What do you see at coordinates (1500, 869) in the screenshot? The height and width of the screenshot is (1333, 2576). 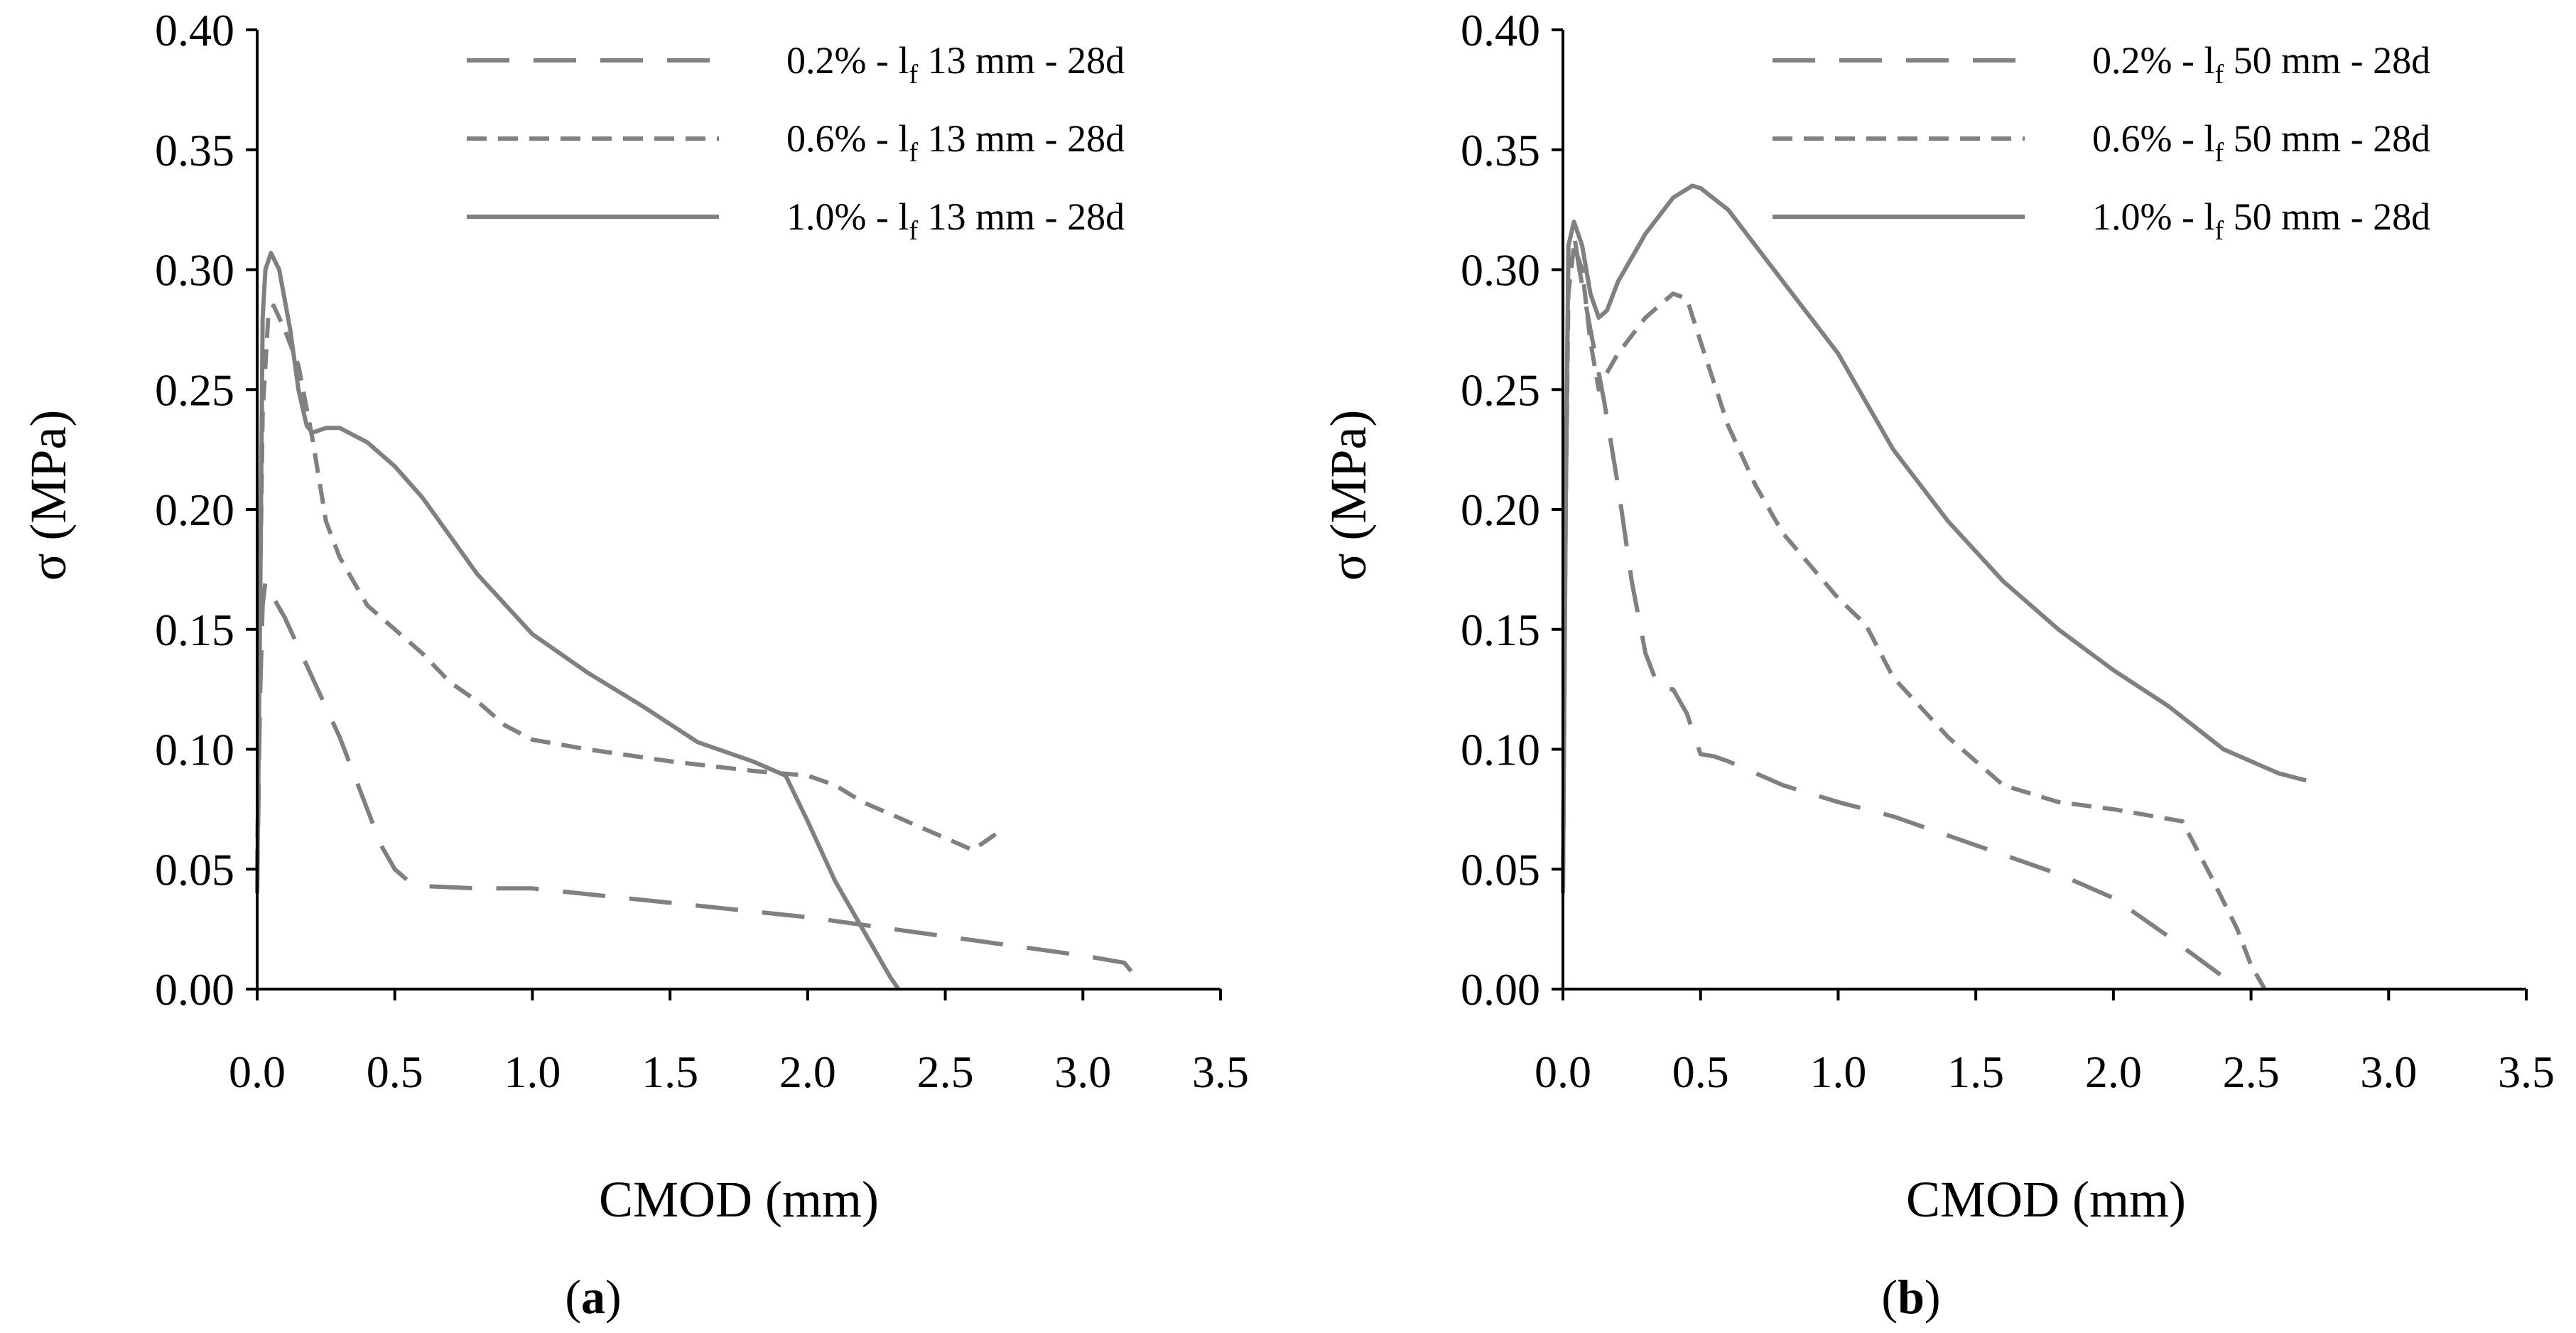 I see `y-tick-label-b: 0.05` at bounding box center [1500, 869].